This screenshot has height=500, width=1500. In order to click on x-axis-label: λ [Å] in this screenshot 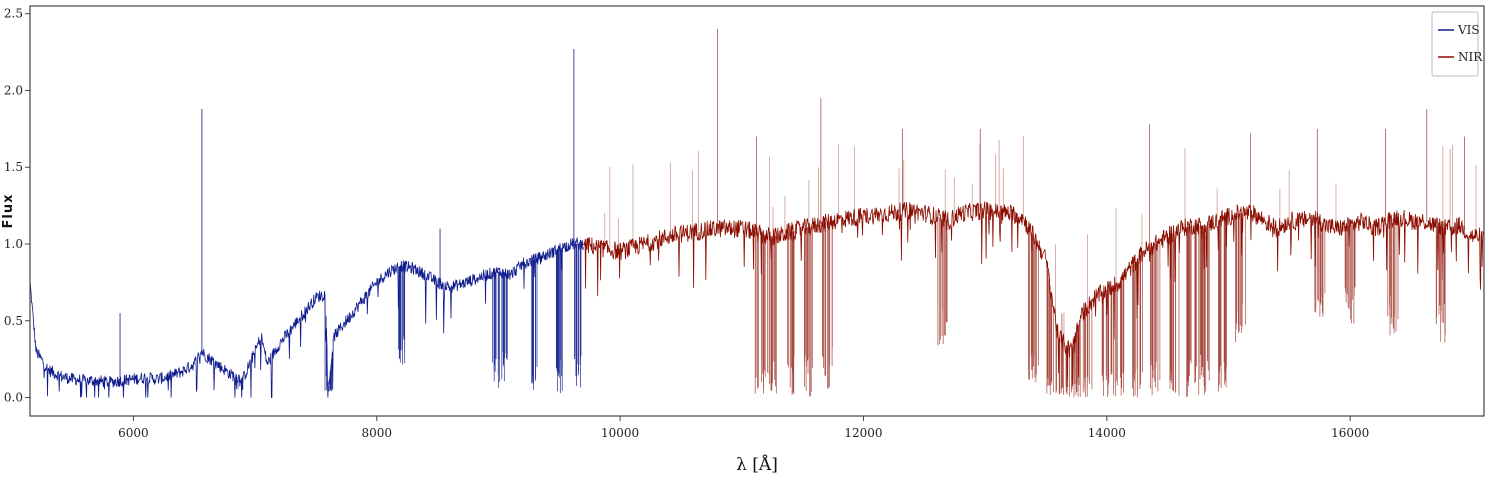, I will do `click(757, 464)`.